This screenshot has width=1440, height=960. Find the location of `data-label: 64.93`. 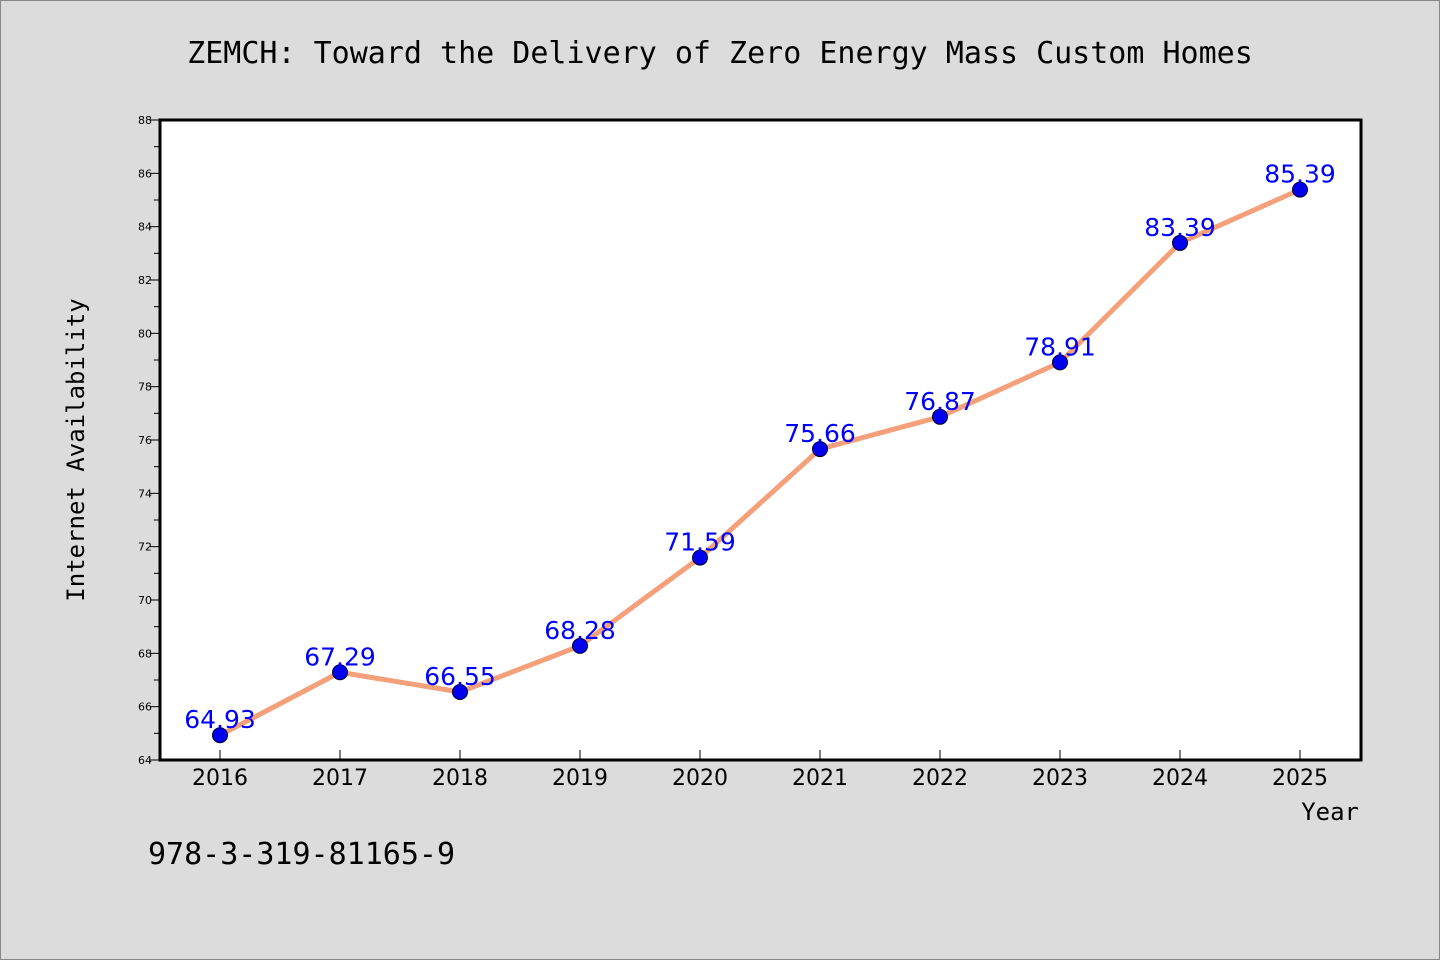

data-label: 64.93 is located at coordinates (220, 719).